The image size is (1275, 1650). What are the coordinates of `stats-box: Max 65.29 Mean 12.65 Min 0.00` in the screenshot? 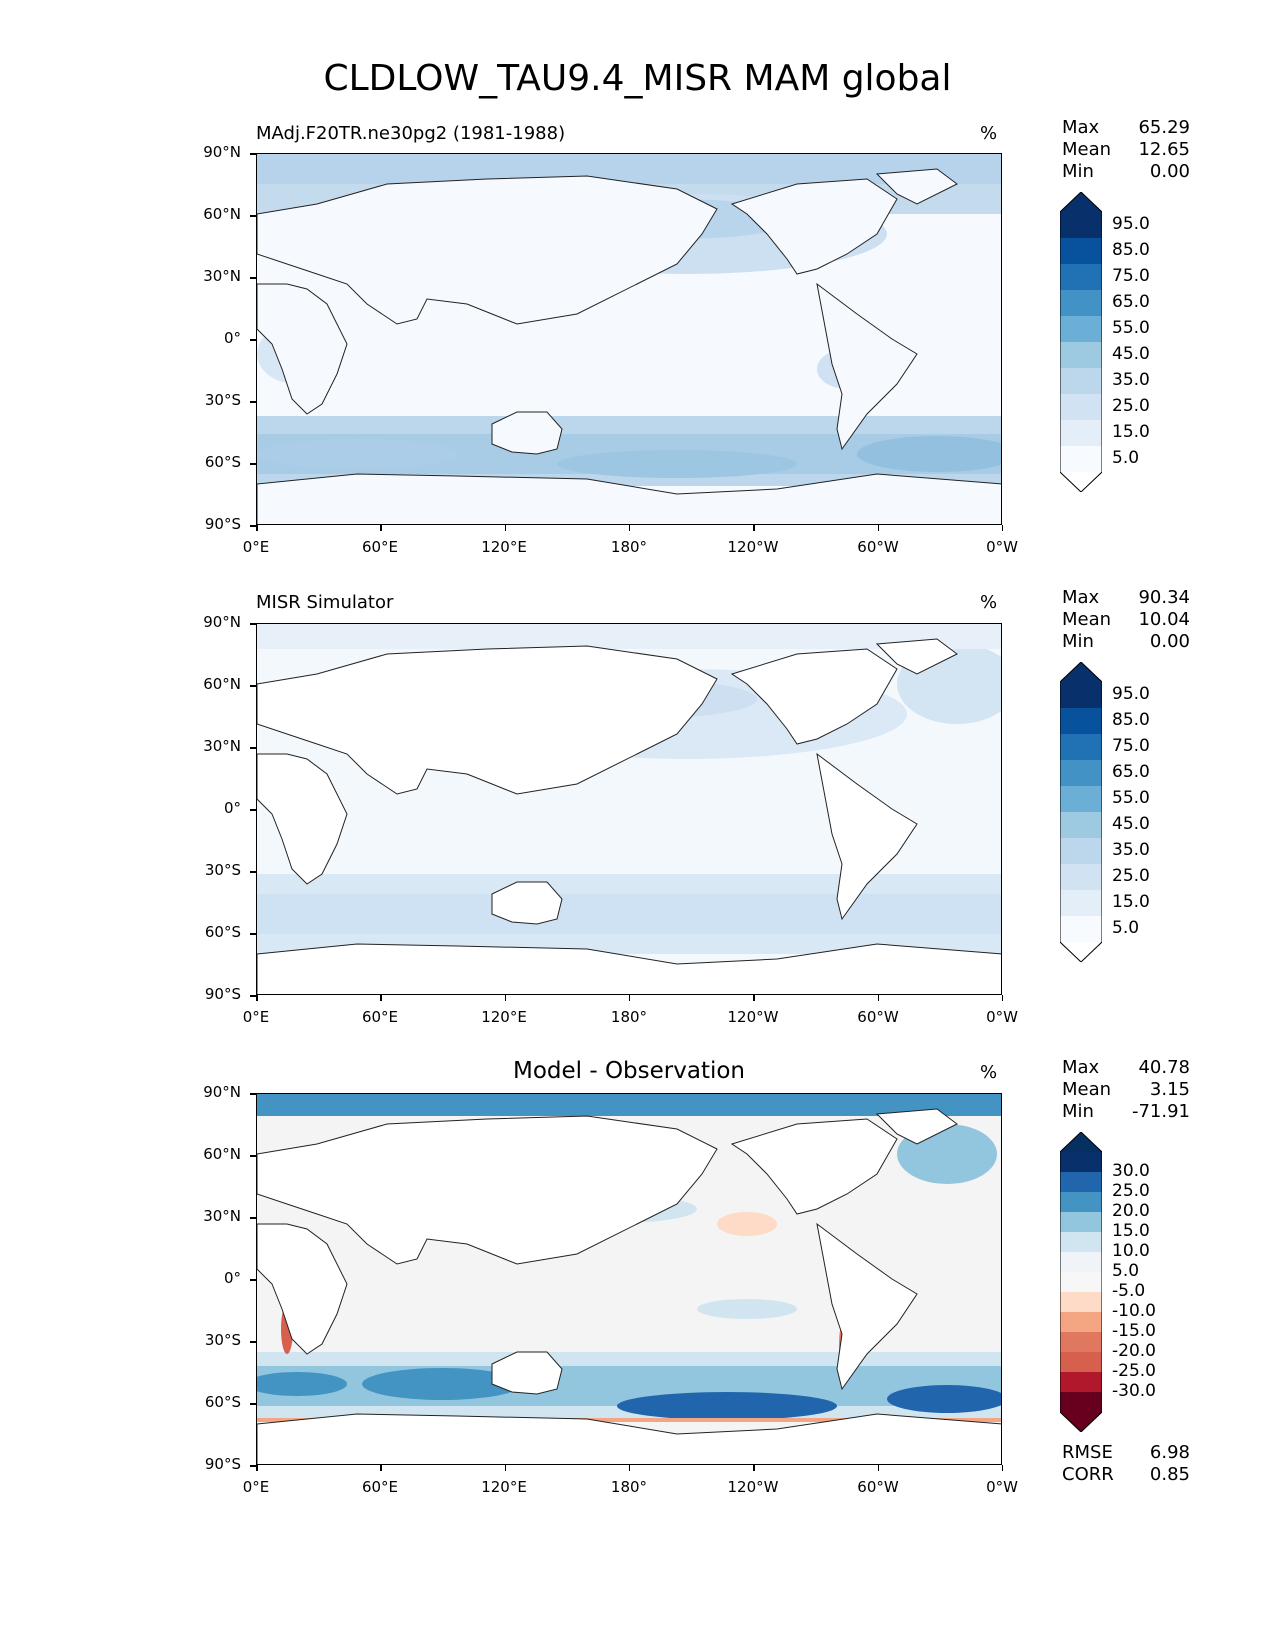 It's located at (1126, 150).